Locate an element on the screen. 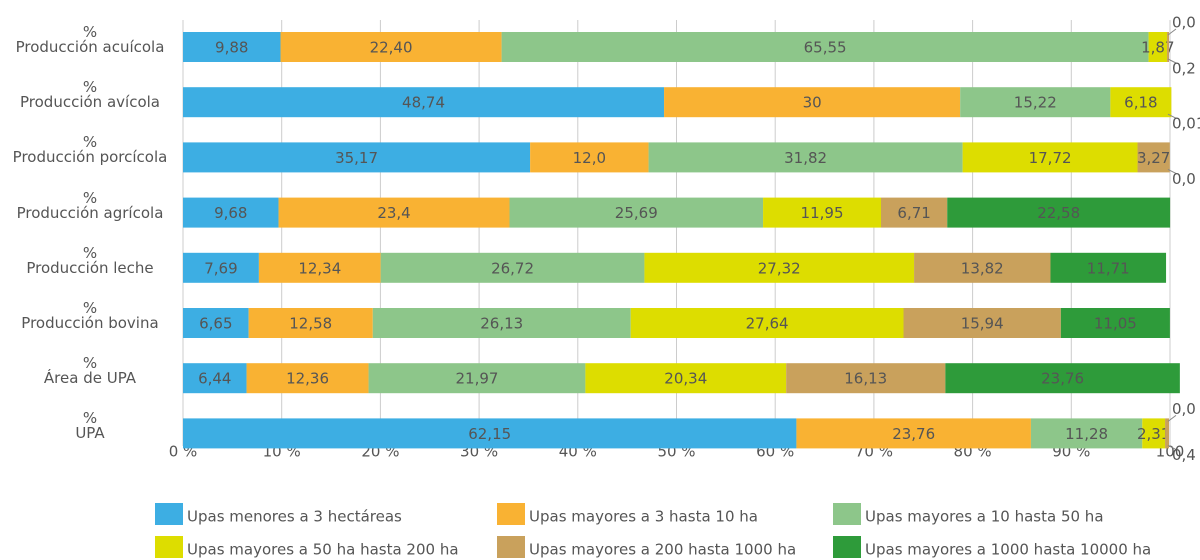 This screenshot has width=1200, height=560. data-label: 23,4 is located at coordinates (393, 213).